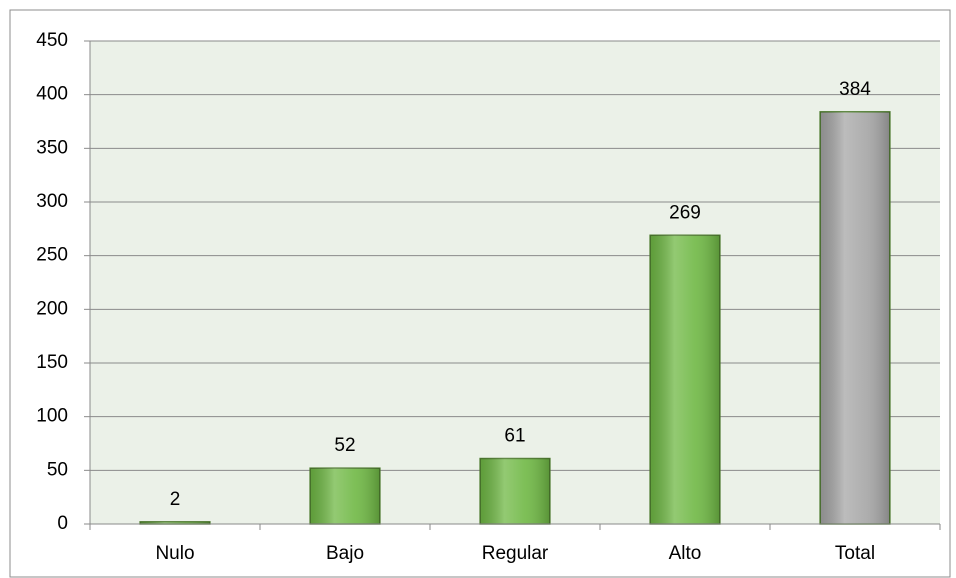 This screenshot has height=578, width=956. Describe the element at coordinates (174, 553) in the screenshot. I see `x-tick-label: Nulo` at that location.